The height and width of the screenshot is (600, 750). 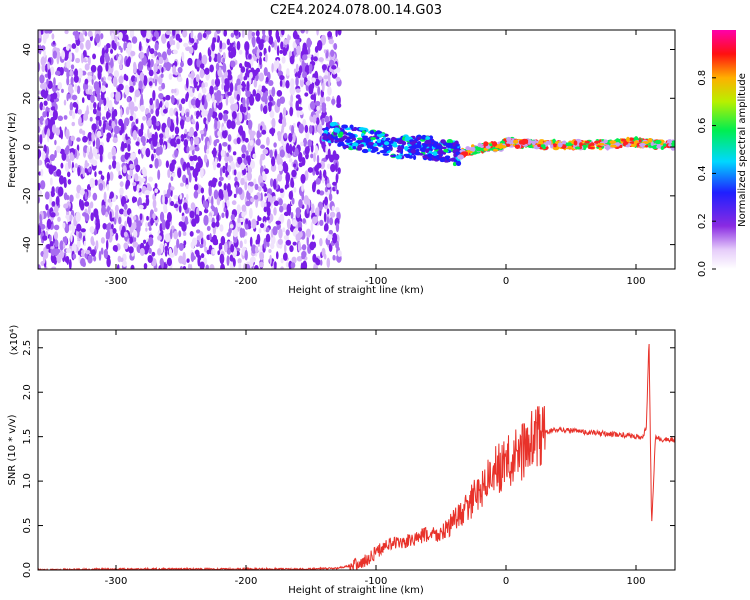 I want to click on y-tick-label: -20, so click(x=27, y=196).